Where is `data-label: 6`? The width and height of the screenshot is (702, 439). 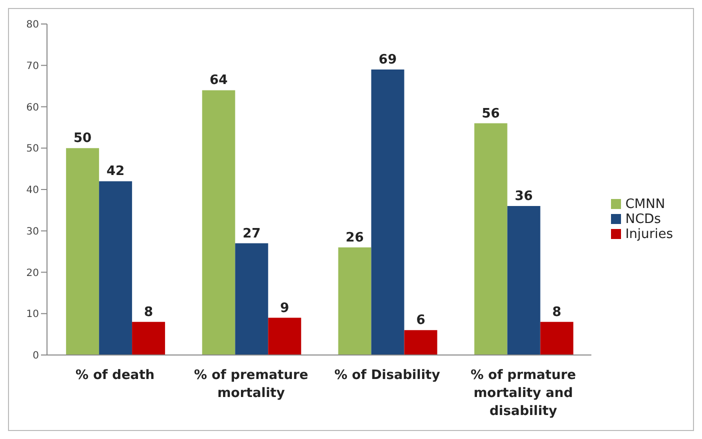
data-label: 6 is located at coordinates (421, 320).